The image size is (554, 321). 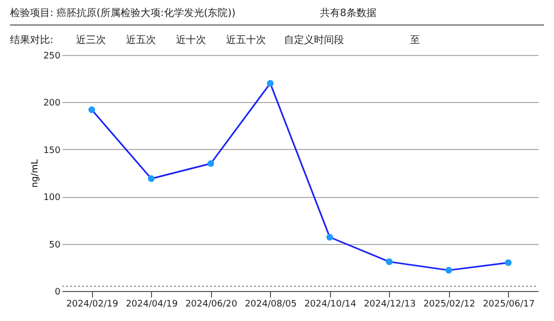 What do you see at coordinates (52, 151) in the screenshot?
I see `y-tick-label: 150` at bounding box center [52, 151].